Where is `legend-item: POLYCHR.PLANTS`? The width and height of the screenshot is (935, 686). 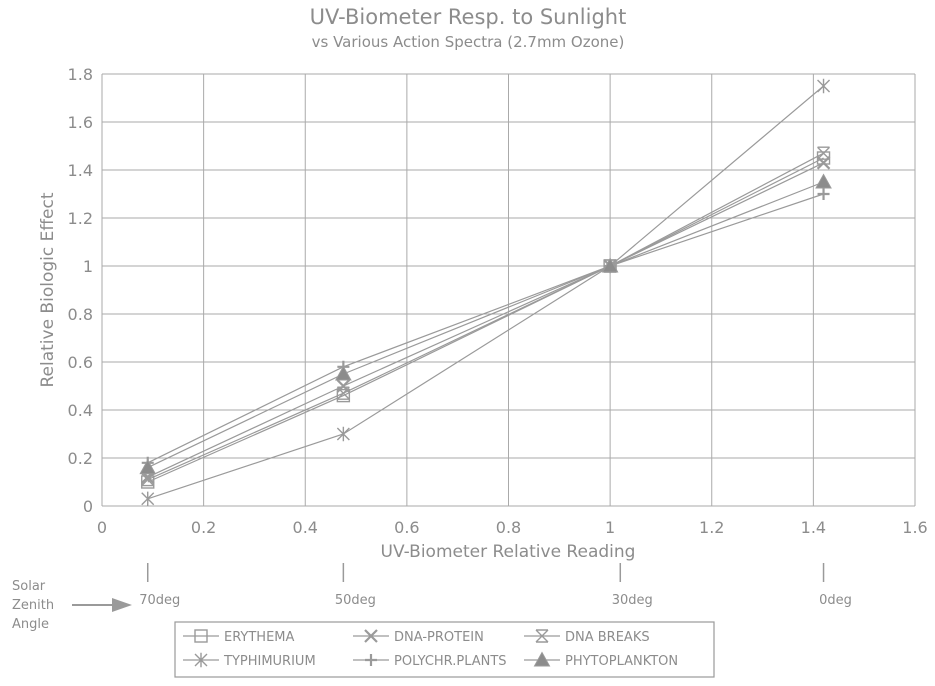
legend-item: POLYCHR.PLANTS is located at coordinates (430, 661).